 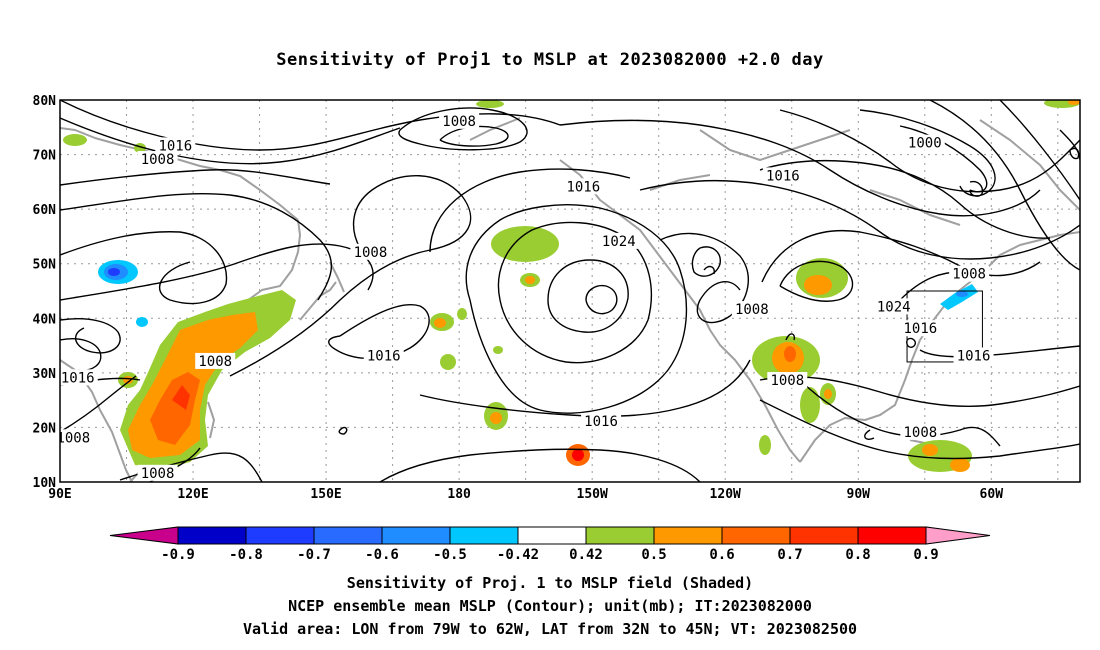 I want to click on lat-label: 80N, so click(x=45, y=101).